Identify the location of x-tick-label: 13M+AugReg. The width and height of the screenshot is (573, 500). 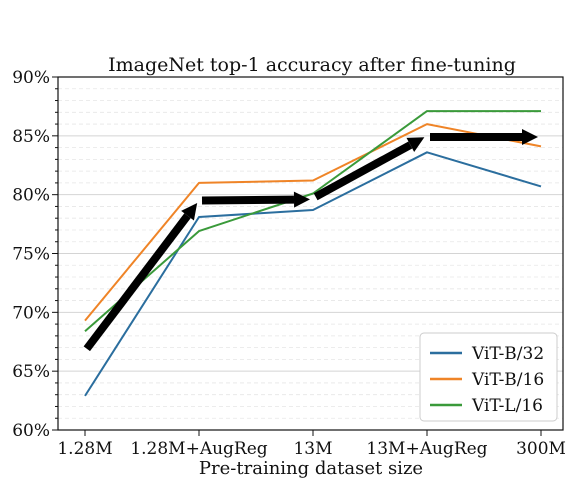
(426, 449).